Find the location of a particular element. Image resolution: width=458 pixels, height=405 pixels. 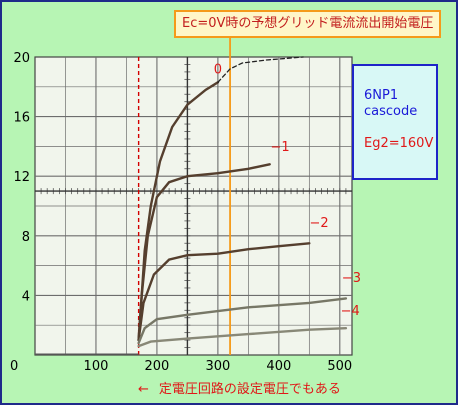

circuit-mode: cascode is located at coordinates (391, 111).